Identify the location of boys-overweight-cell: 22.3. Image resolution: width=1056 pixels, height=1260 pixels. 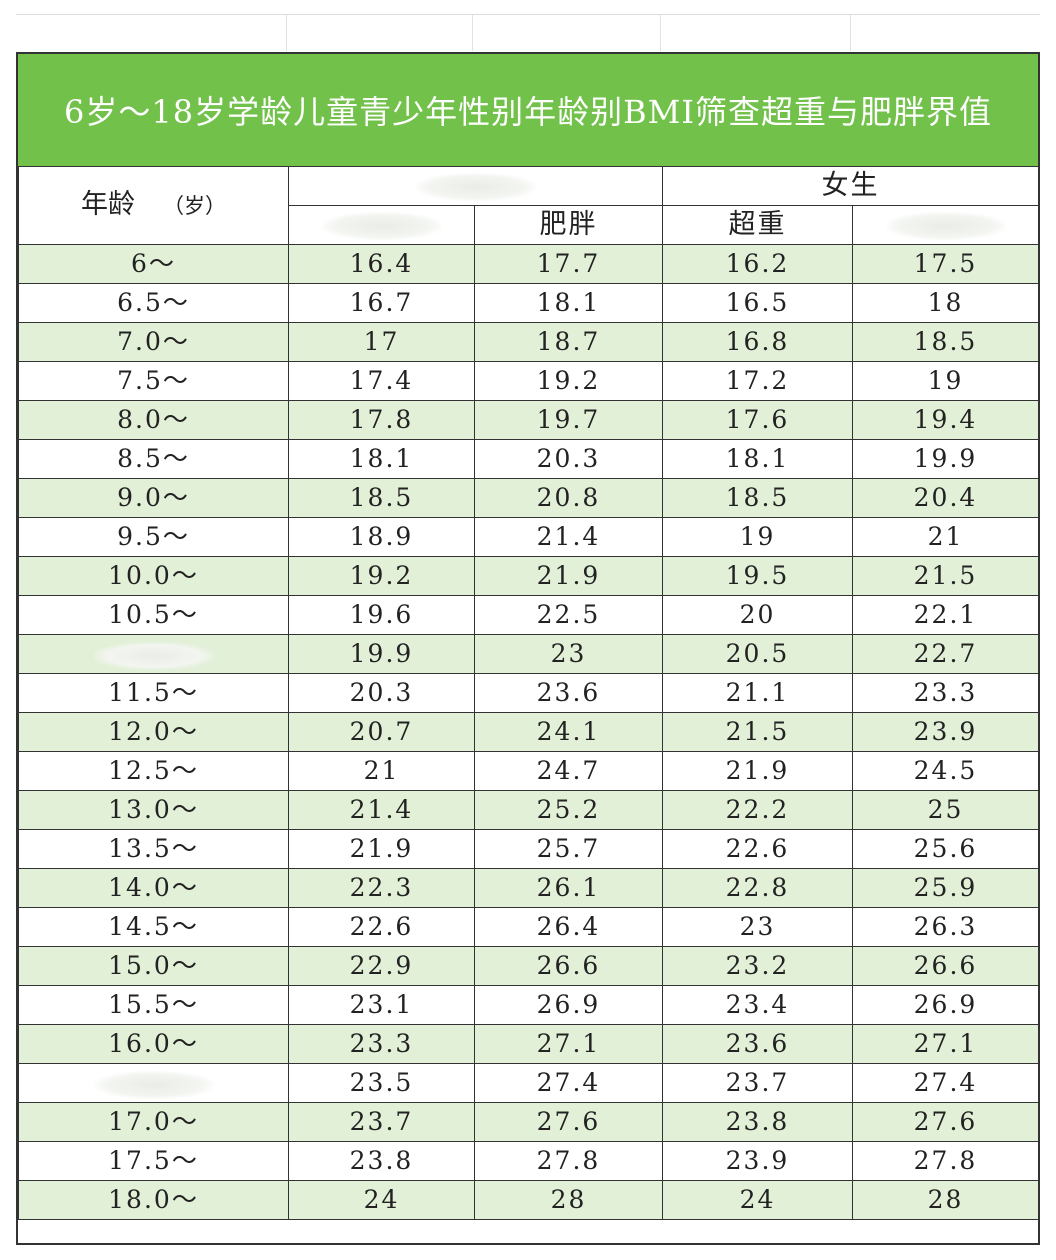
(381, 888).